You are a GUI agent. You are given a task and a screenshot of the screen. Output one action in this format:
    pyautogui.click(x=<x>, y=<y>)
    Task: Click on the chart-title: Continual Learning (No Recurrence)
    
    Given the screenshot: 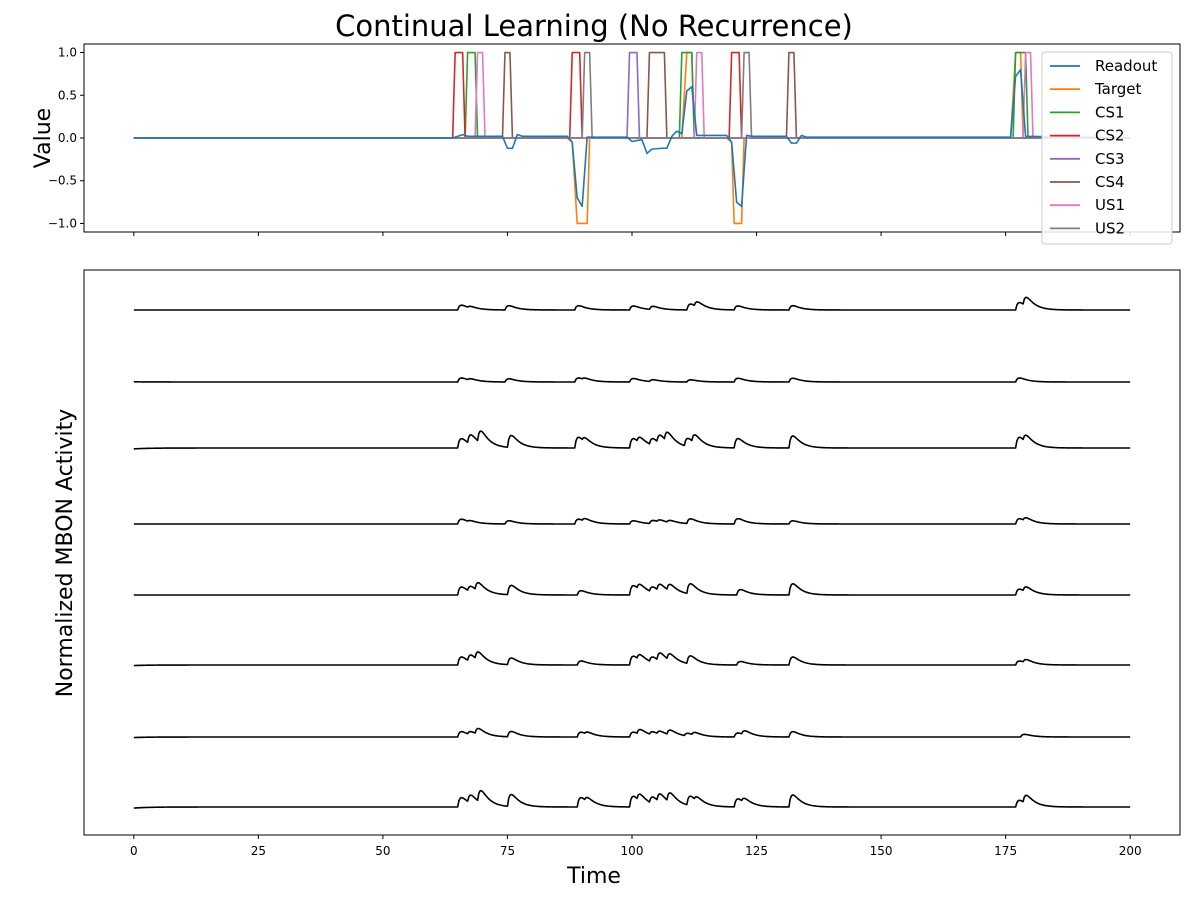 What is the action you would take?
    pyautogui.click(x=594, y=26)
    